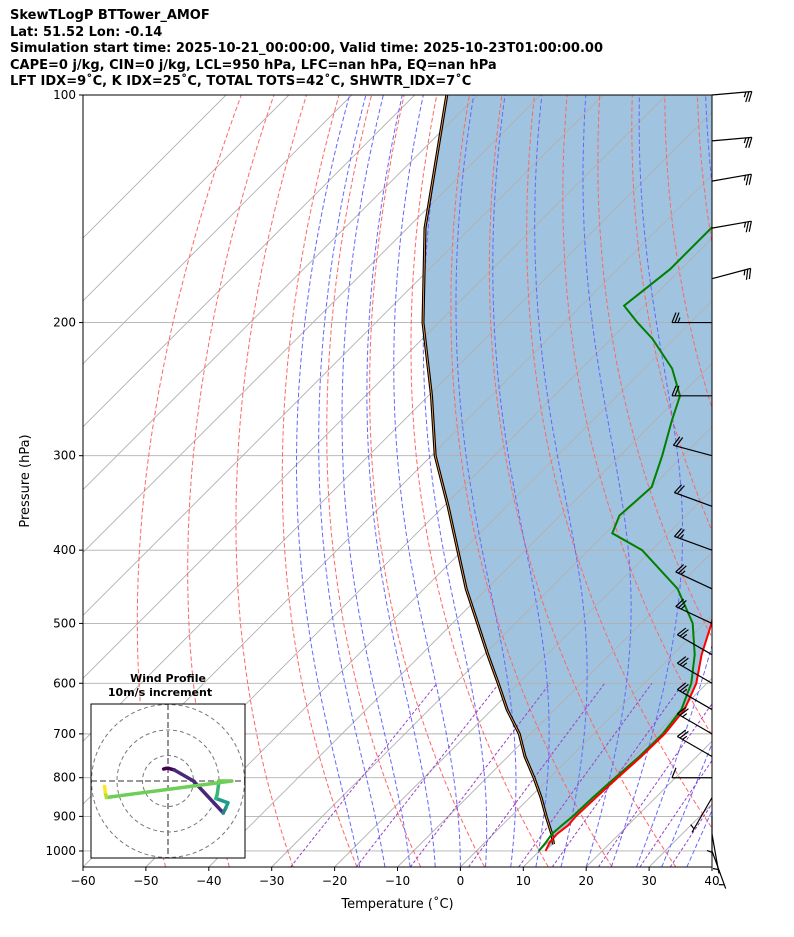 The image size is (794, 937). What do you see at coordinates (145, 881) in the screenshot?
I see `x-tick-label: −50` at bounding box center [145, 881].